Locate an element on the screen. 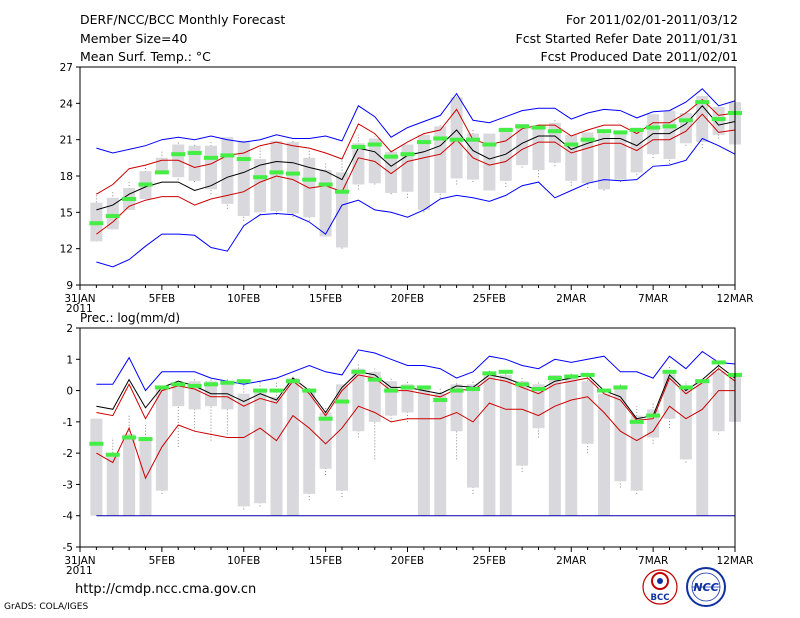 This screenshot has height=618, width=800. x-tick-label: 7MAR is located at coordinates (653, 561).